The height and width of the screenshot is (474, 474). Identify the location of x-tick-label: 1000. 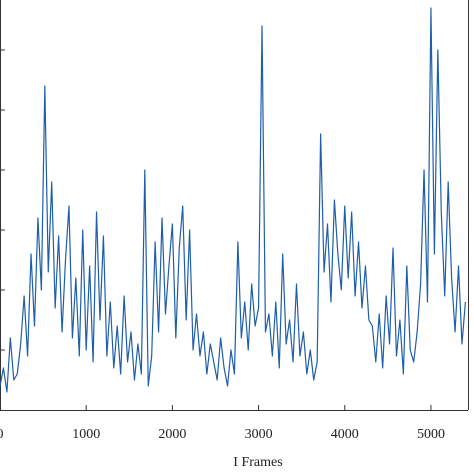
(86, 434).